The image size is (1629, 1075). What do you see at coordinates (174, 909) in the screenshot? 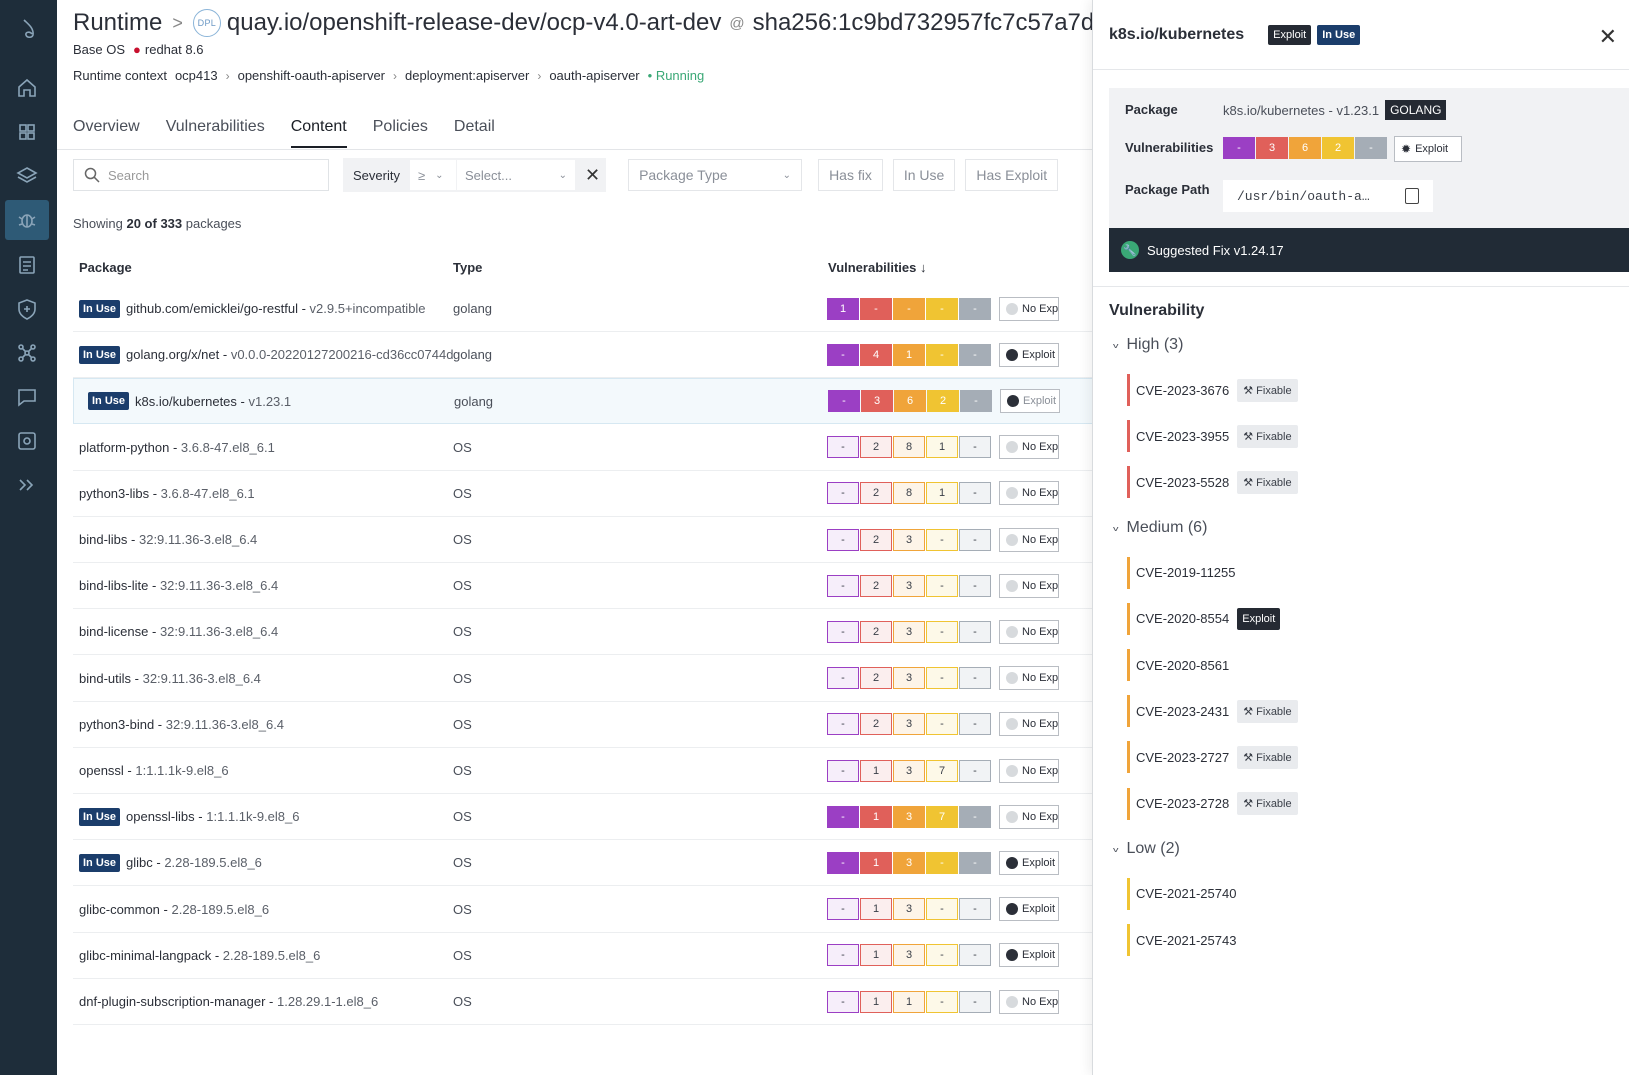
I see `package-name: glibc-common - 2.28-189.5.el8_6` at bounding box center [174, 909].